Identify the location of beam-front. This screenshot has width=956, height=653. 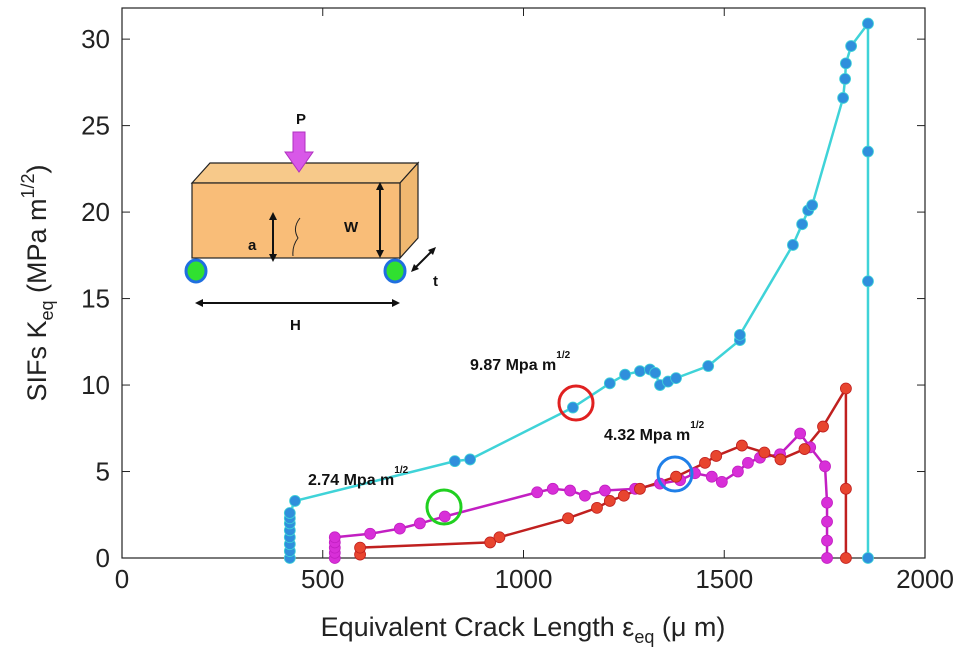
(296, 220).